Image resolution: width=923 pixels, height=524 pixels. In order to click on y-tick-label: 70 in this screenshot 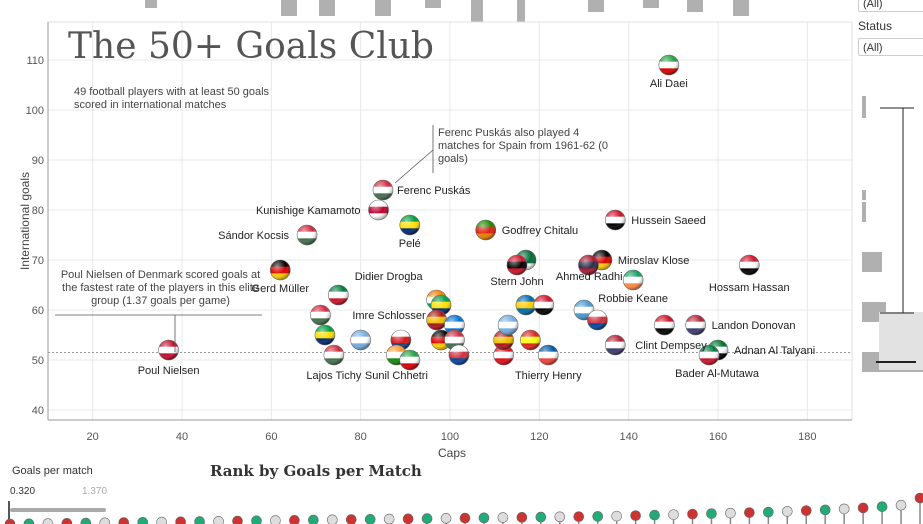, I will do `click(38, 261)`.